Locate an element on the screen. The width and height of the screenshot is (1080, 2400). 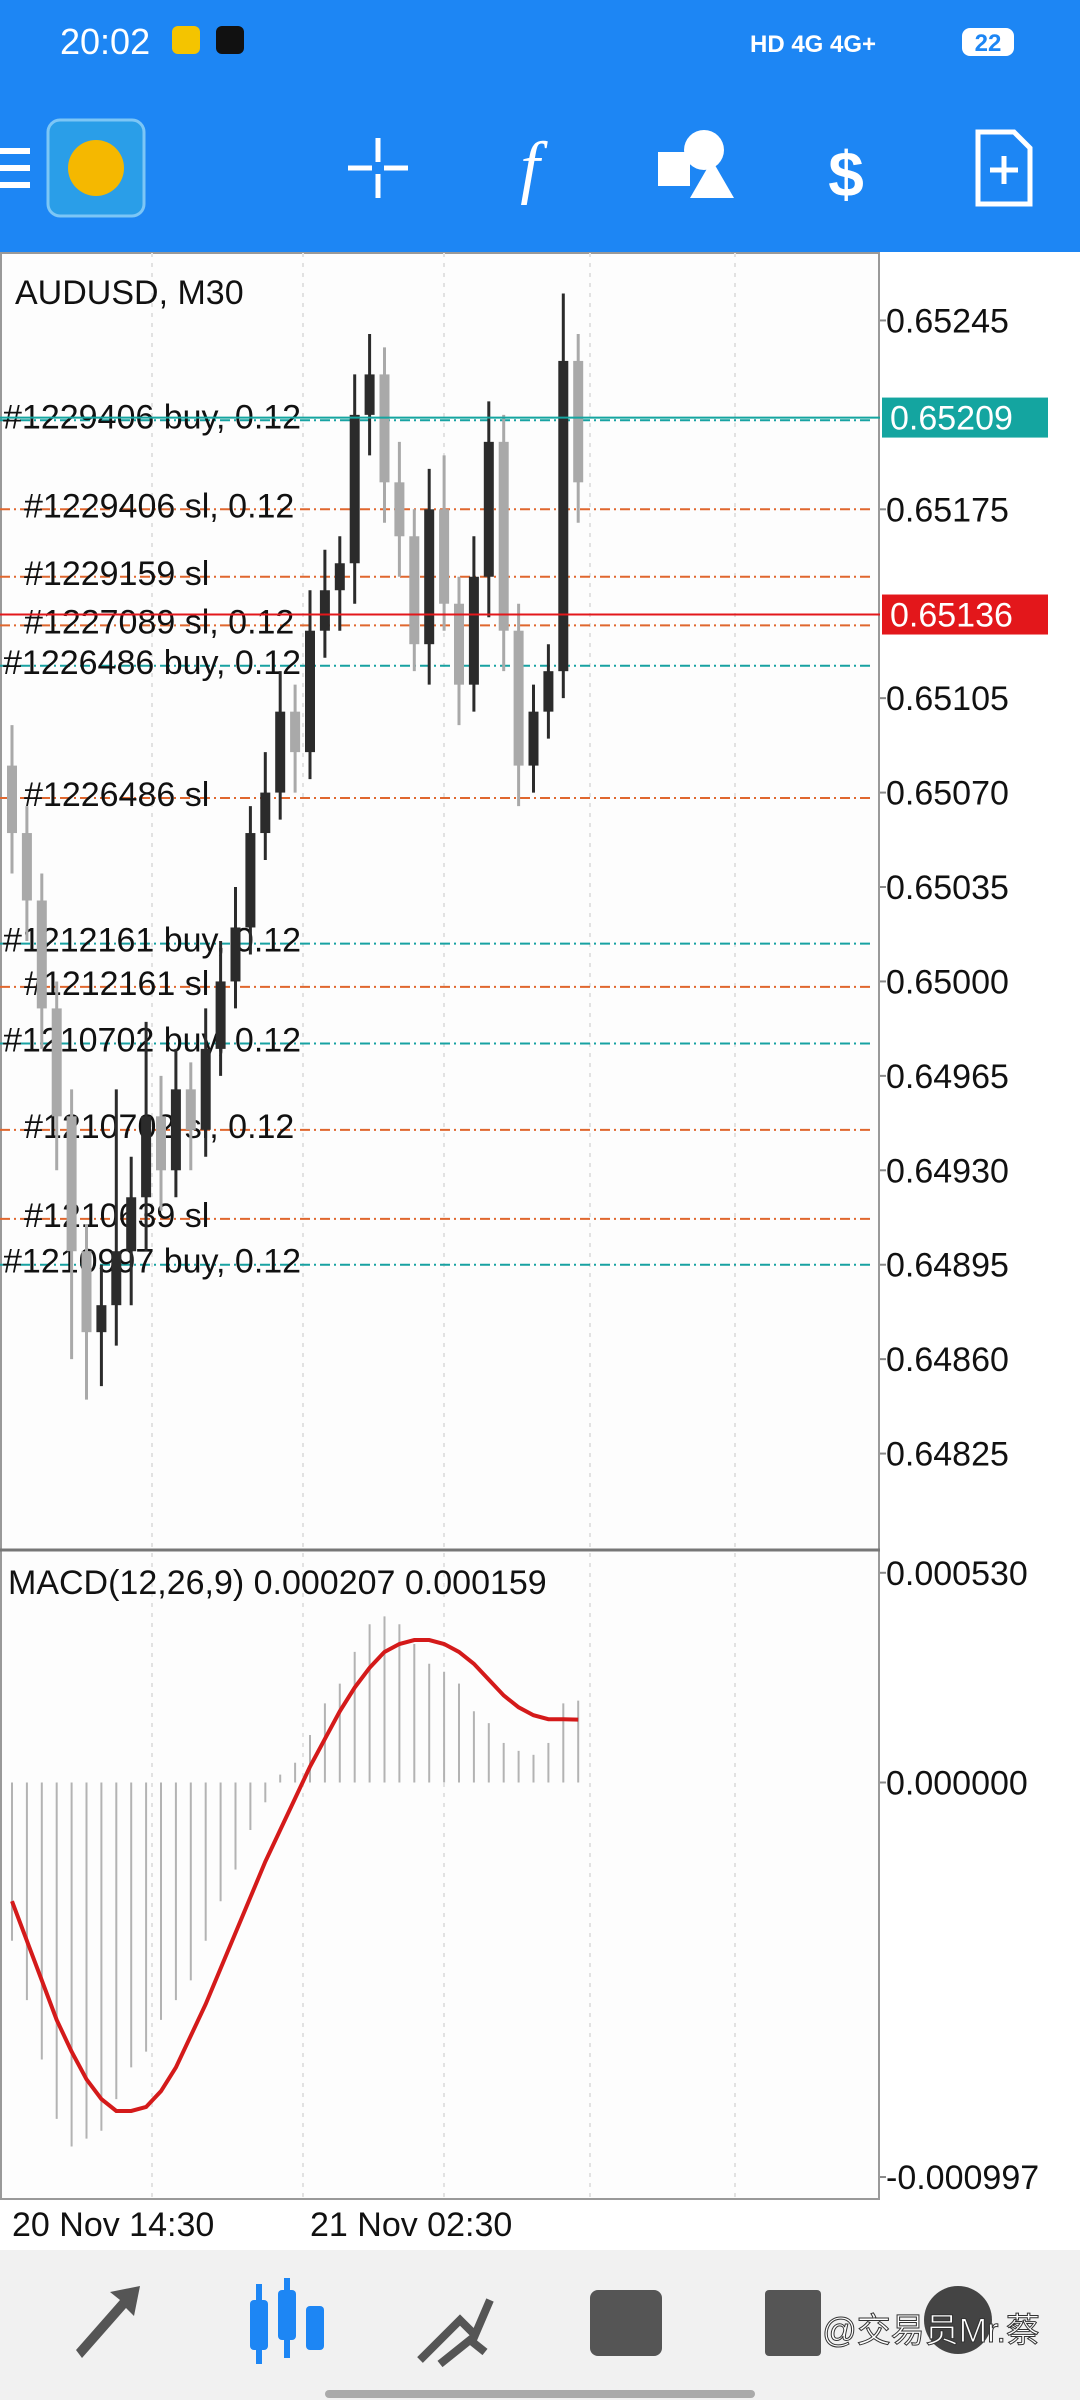
order-label: #1210702 buy, 0.12 is located at coordinates (152, 1040).